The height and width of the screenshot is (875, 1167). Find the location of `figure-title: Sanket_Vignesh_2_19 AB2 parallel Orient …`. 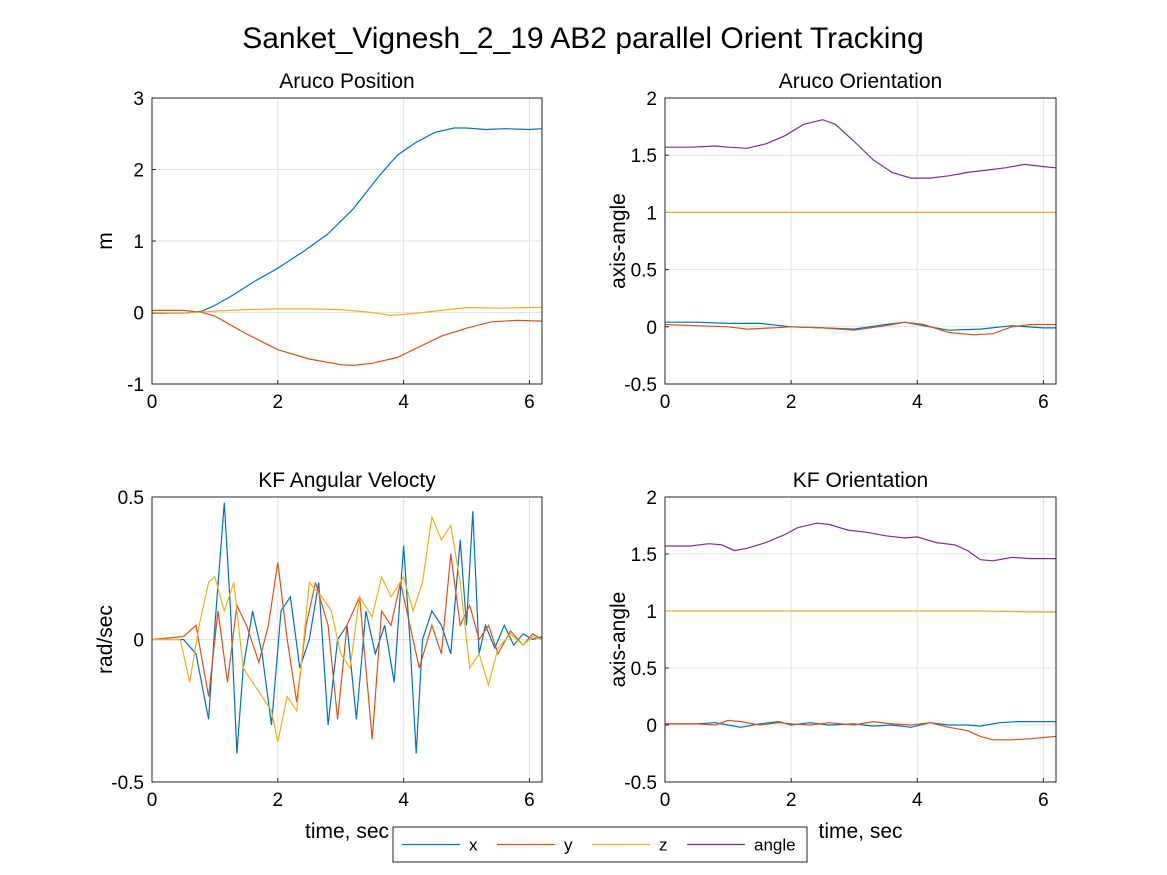

figure-title: Sanket_Vignesh_2_19 AB2 parallel Orient … is located at coordinates (583, 38).